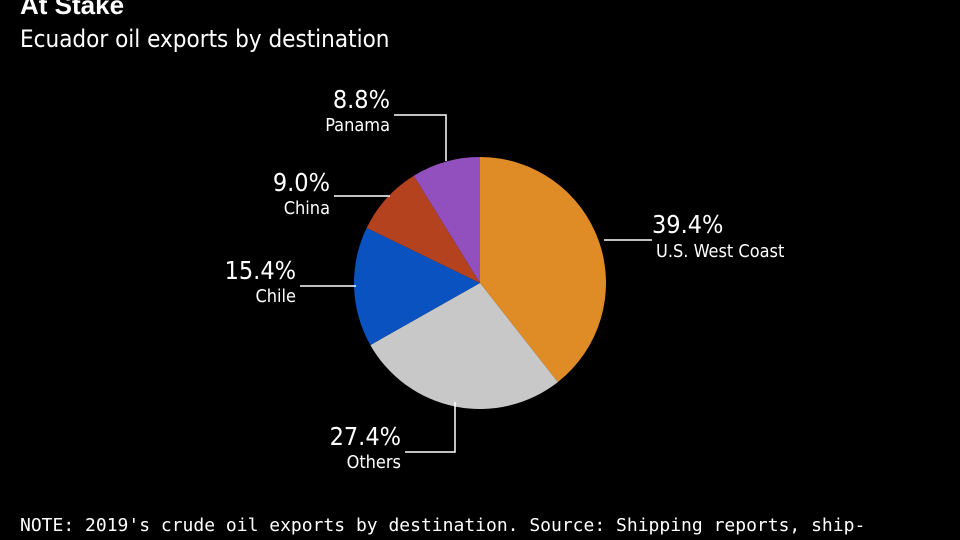 The width and height of the screenshot is (960, 540). What do you see at coordinates (275, 296) in the screenshot?
I see `category-label-chile: Chile` at bounding box center [275, 296].